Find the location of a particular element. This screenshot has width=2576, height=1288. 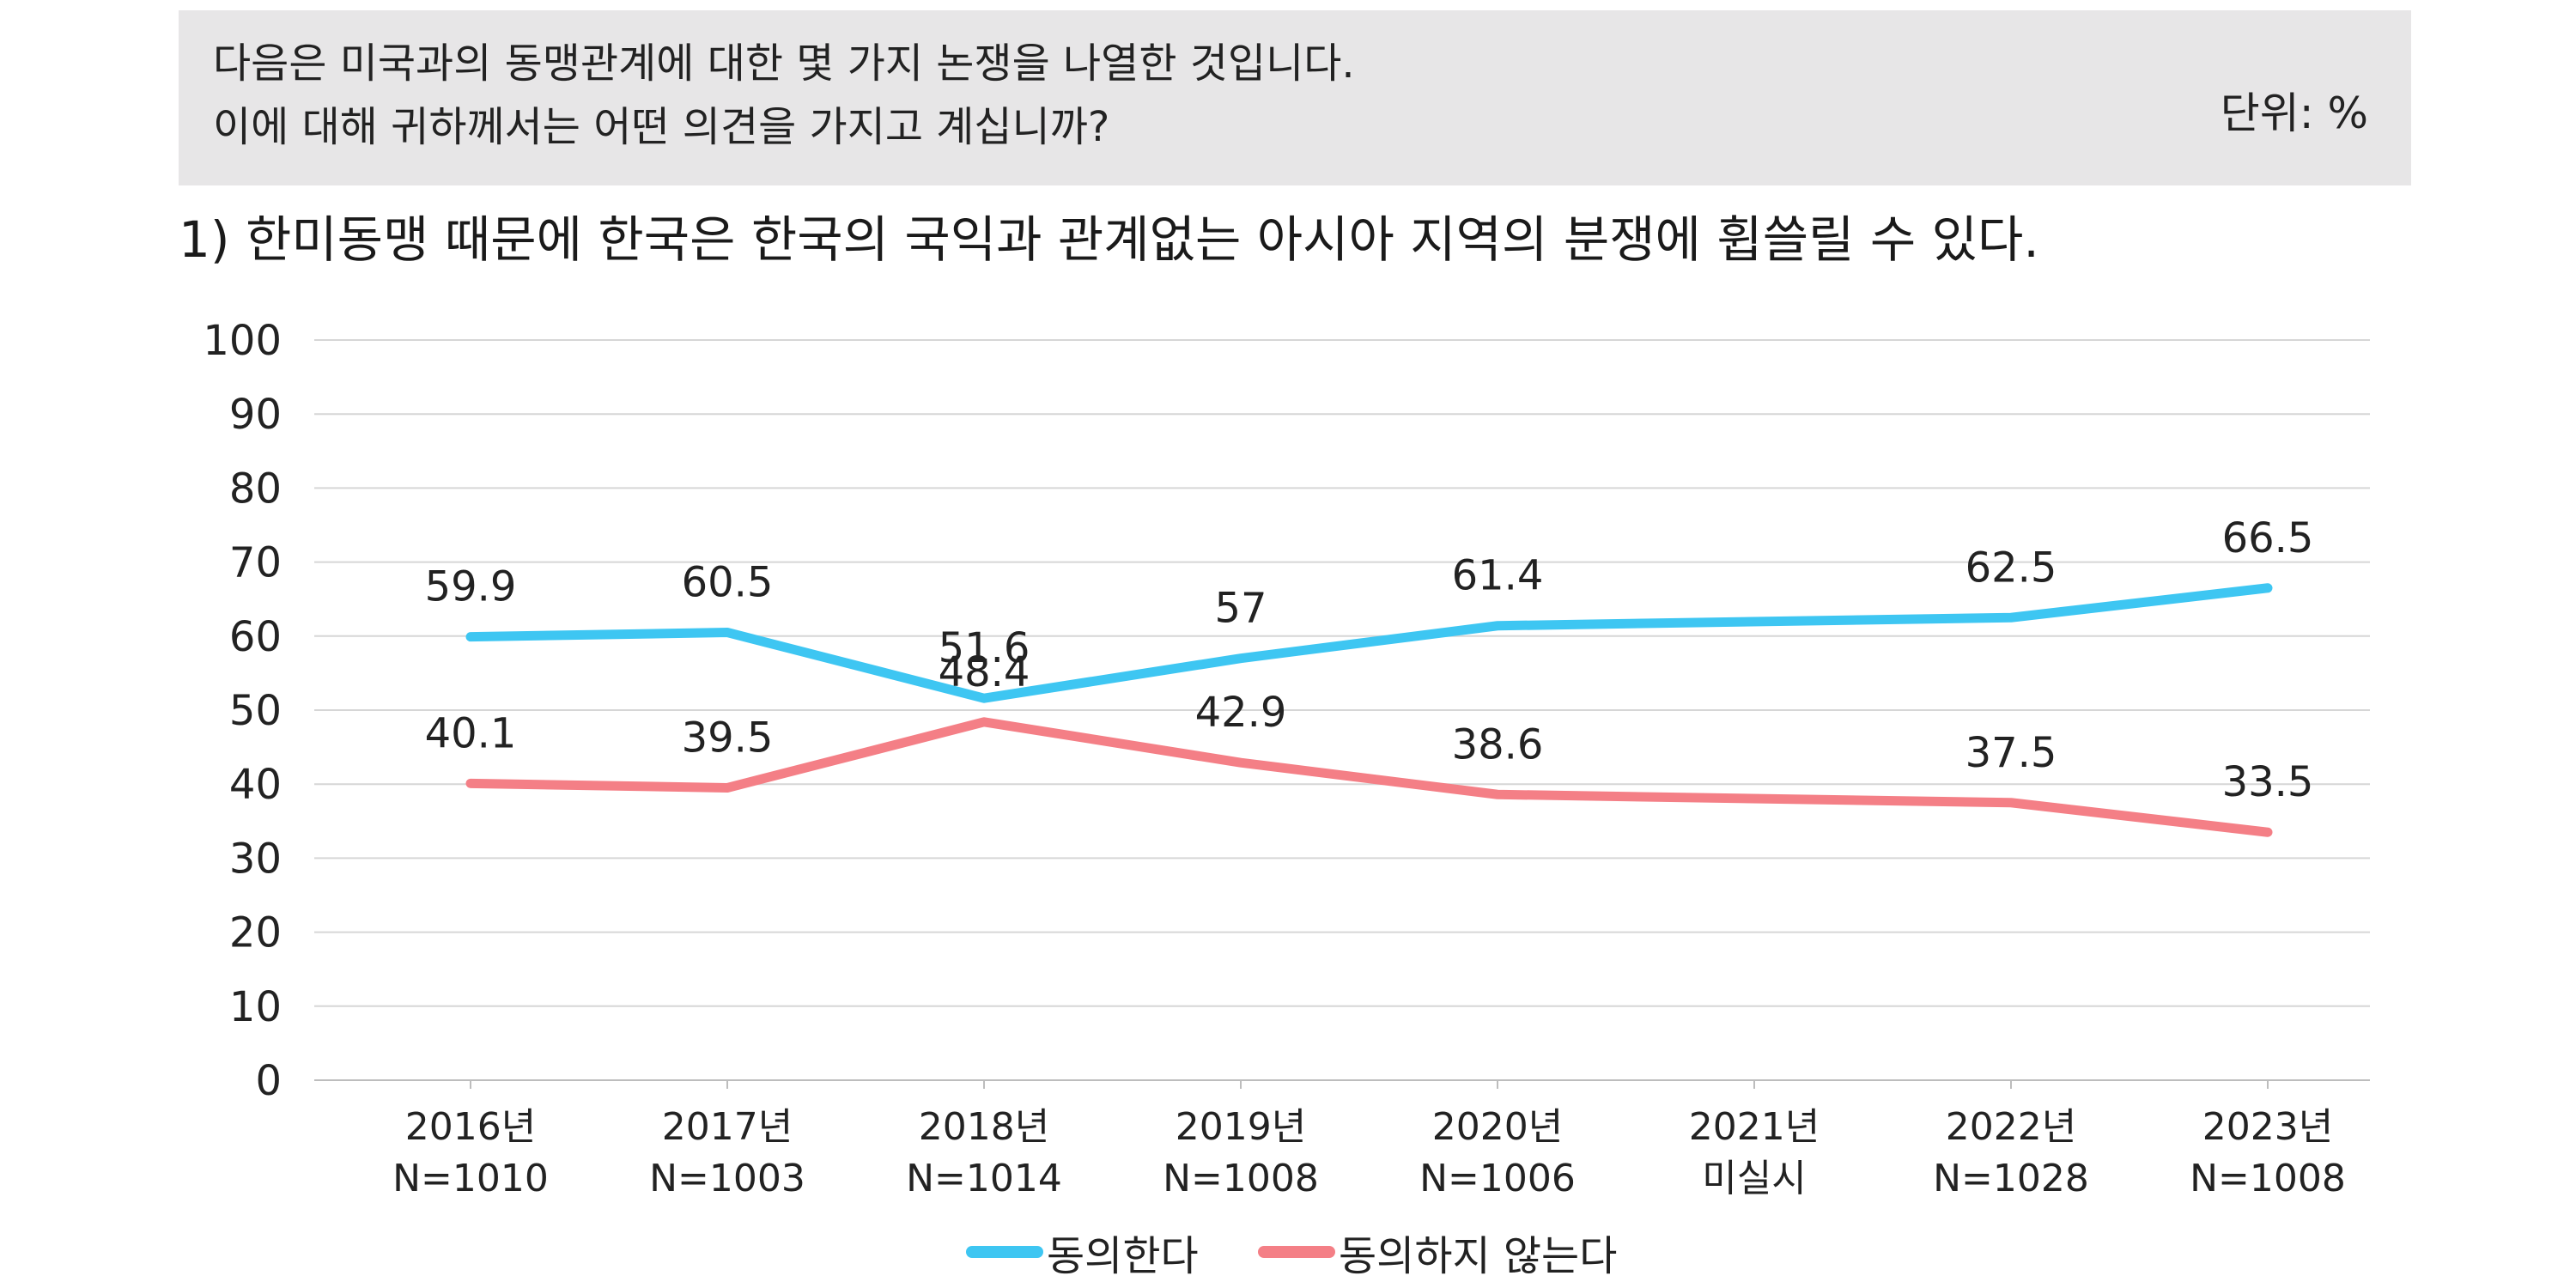

x-tick-label-sub: N=1006 is located at coordinates (1497, 1178).